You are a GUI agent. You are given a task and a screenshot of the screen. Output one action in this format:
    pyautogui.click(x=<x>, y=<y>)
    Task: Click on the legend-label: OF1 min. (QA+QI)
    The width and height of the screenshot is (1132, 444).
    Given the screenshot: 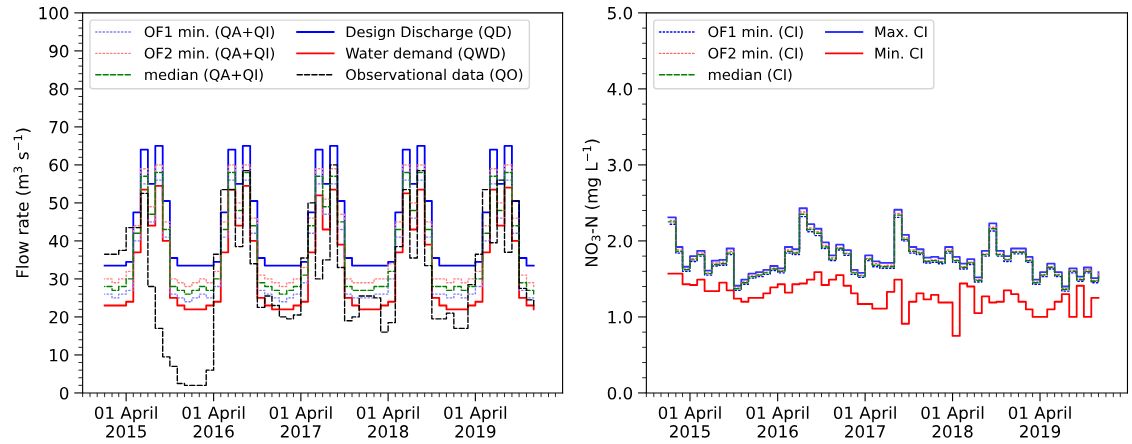 What is the action you would take?
    pyautogui.click(x=209, y=33)
    